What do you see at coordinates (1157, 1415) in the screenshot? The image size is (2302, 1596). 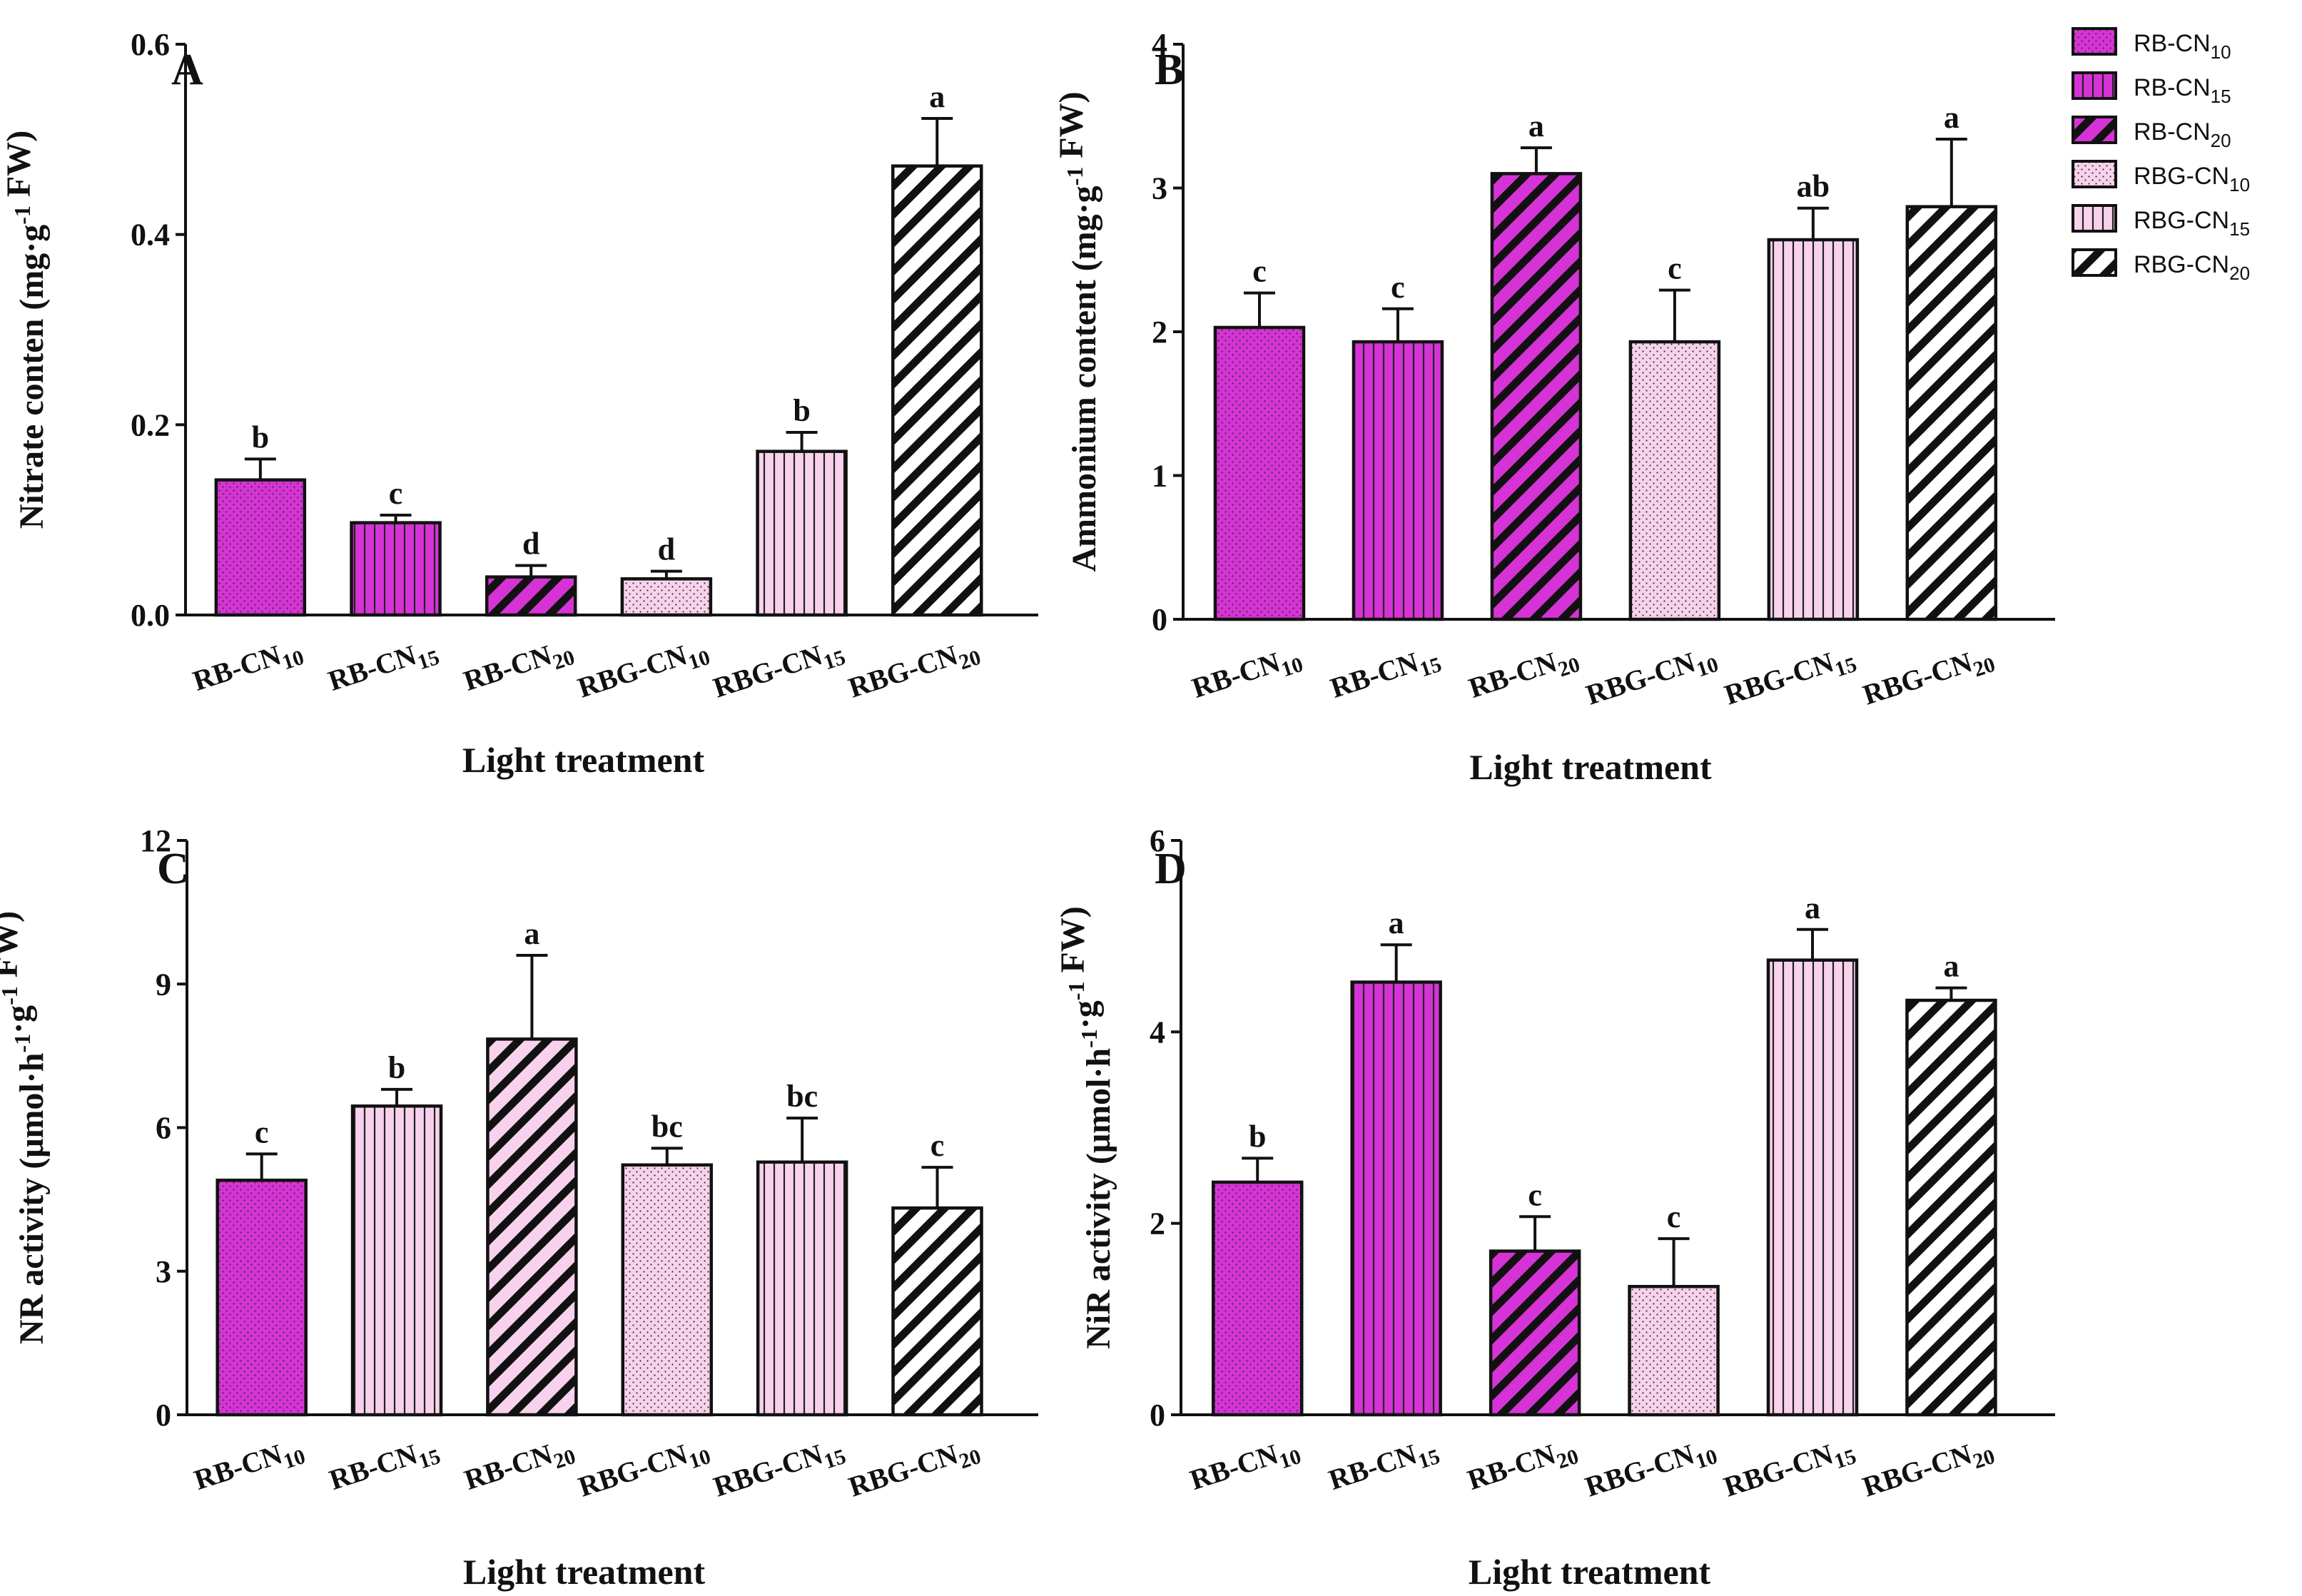 I see `y-tick-label: 0` at bounding box center [1157, 1415].